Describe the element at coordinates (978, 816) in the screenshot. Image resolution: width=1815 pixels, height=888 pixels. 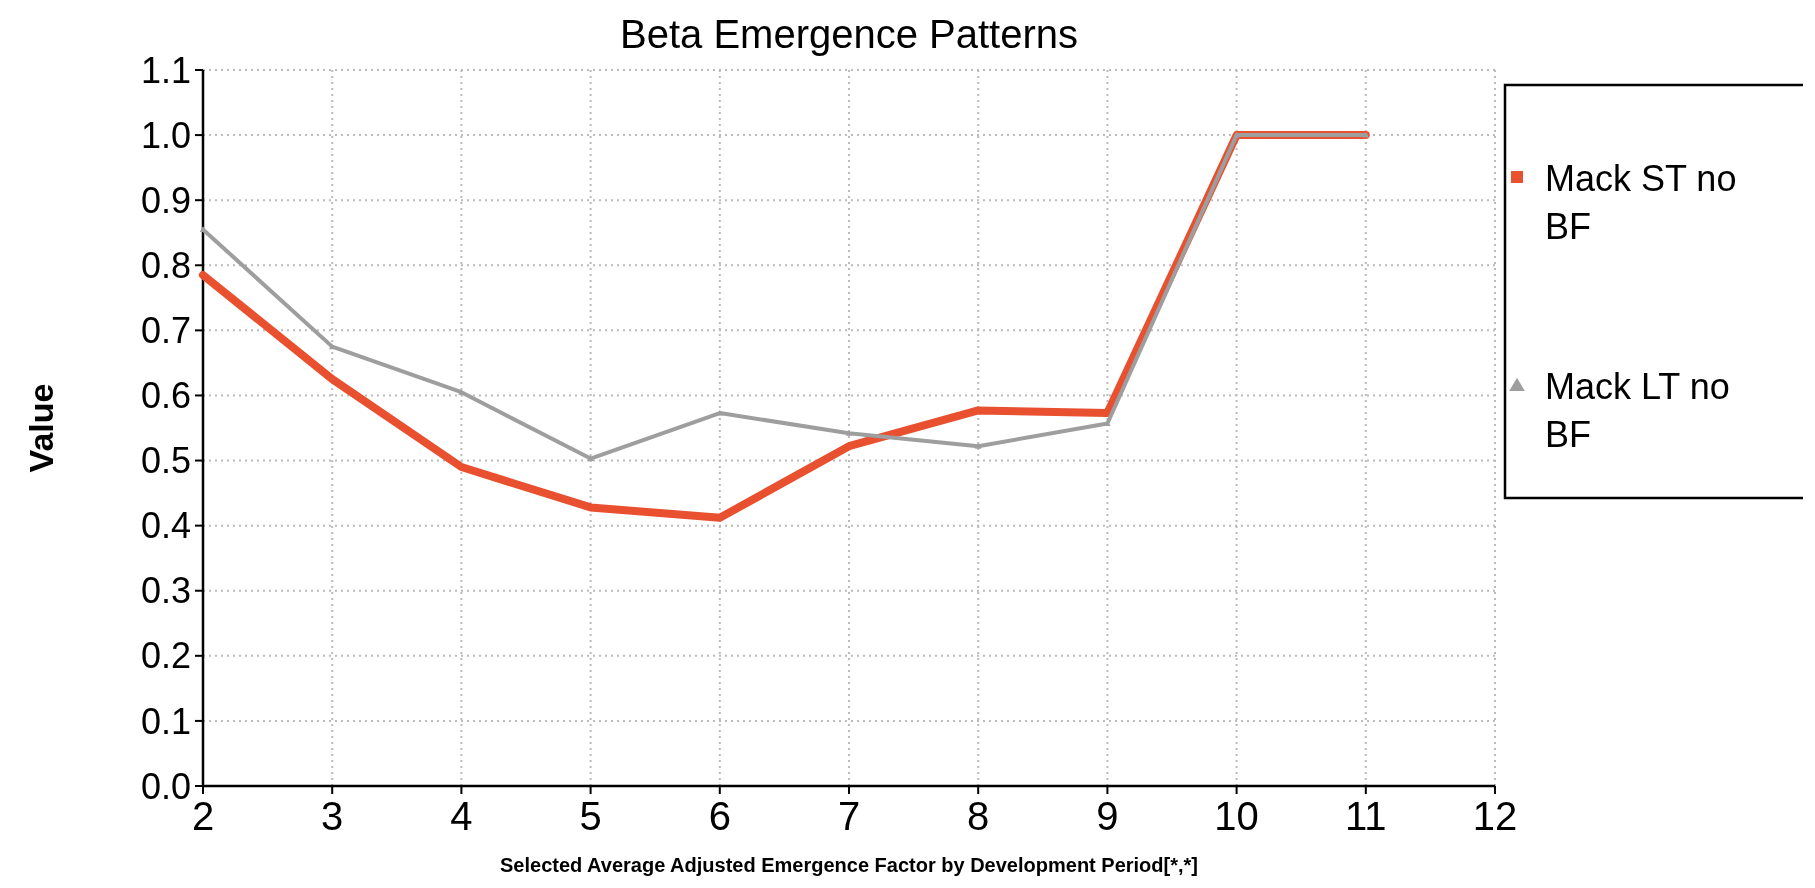
I see `x-tick-label: 8` at that location.